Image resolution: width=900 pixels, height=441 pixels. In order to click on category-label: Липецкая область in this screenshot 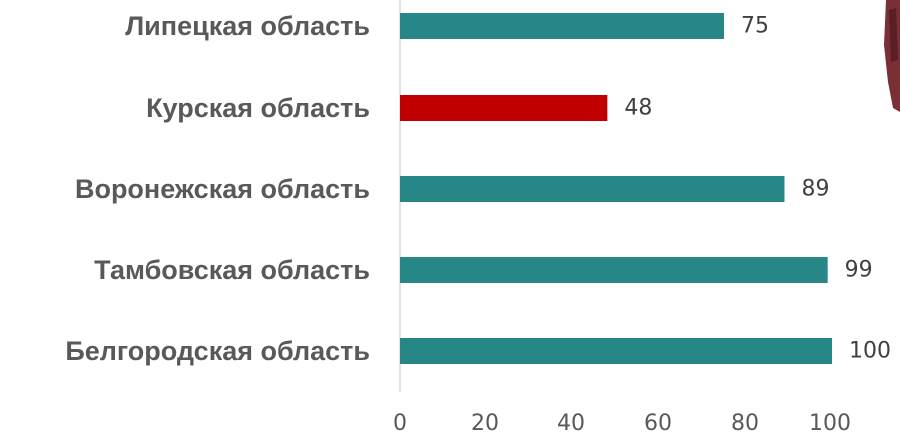, I will do `click(247, 26)`.